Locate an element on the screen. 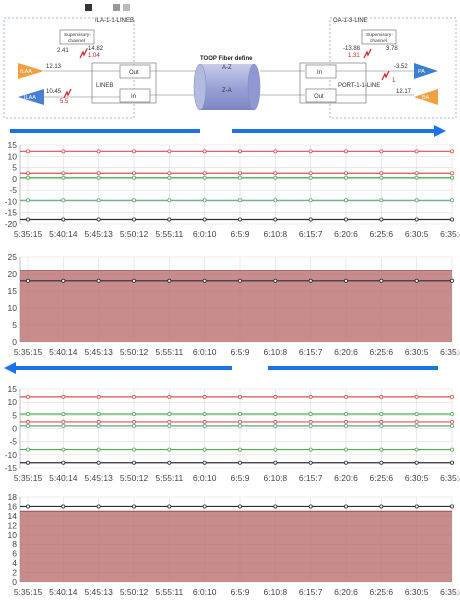  chart-3-x-tick: 5:50:12 is located at coordinates (134, 478).